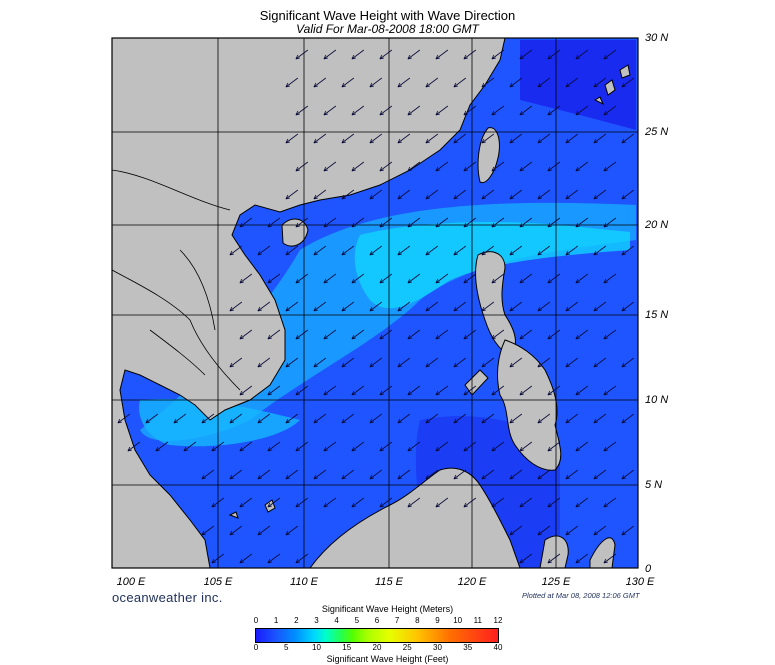 This screenshot has width=775, height=665. Describe the element at coordinates (336, 620) in the screenshot. I see `colorbar-tick-label: 4` at that location.